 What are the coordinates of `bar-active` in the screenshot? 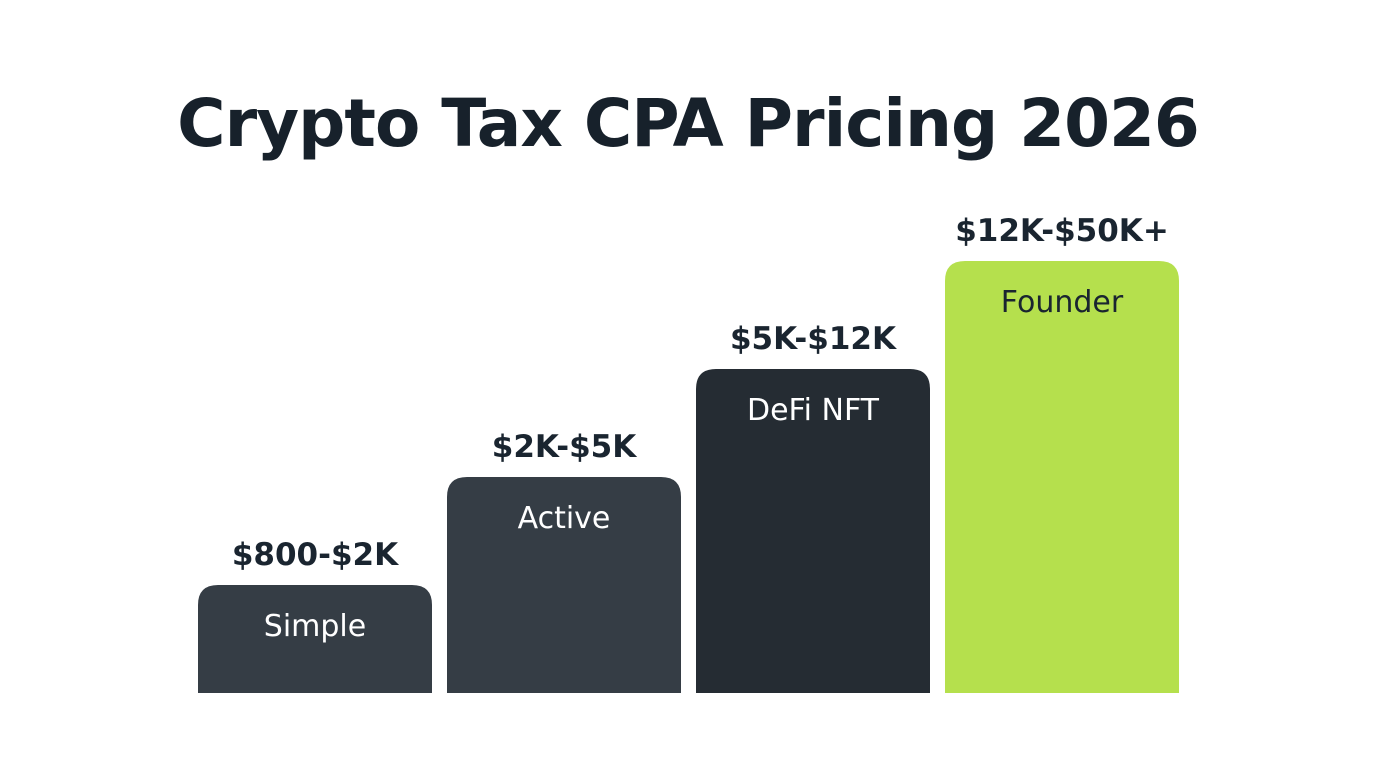 It's located at (564, 585).